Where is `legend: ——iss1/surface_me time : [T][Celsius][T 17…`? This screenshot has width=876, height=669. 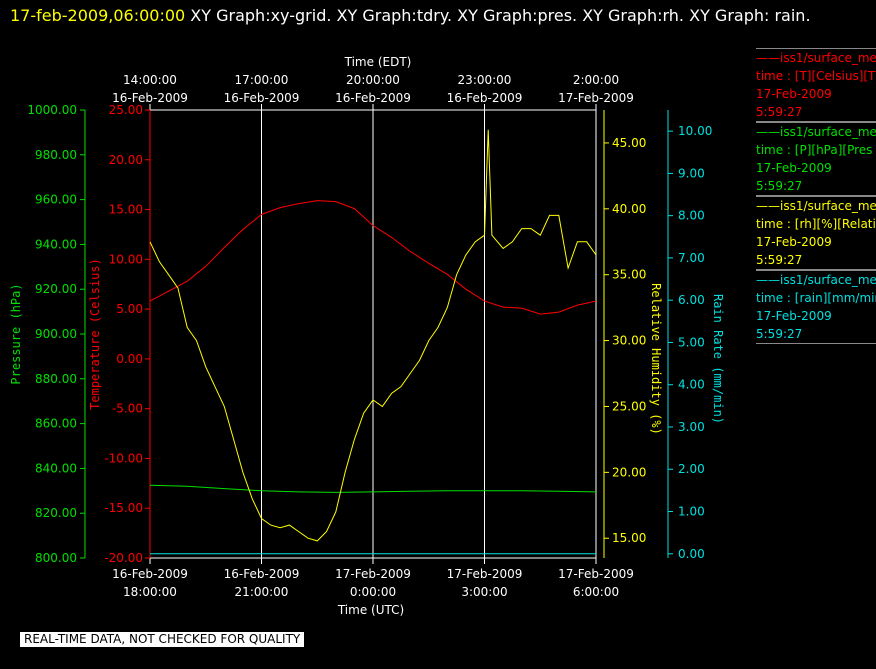 legend: ——iss1/surface_me time : [T][Celsius][T 17… is located at coordinates (816, 196).